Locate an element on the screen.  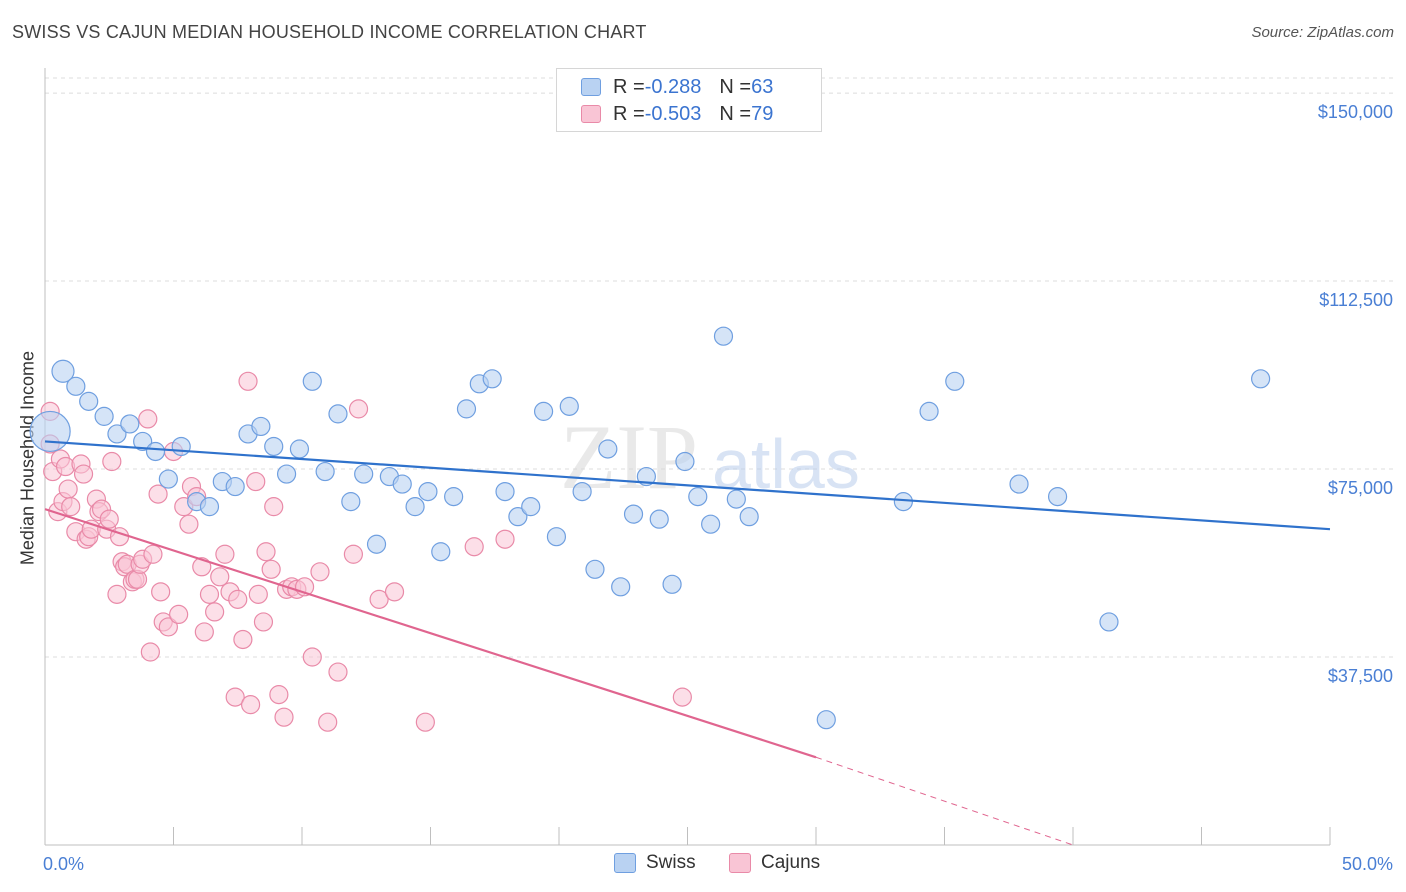
legend-row-cajuns: R = -0.503 N = 79 is located at coordinates (677, 114).